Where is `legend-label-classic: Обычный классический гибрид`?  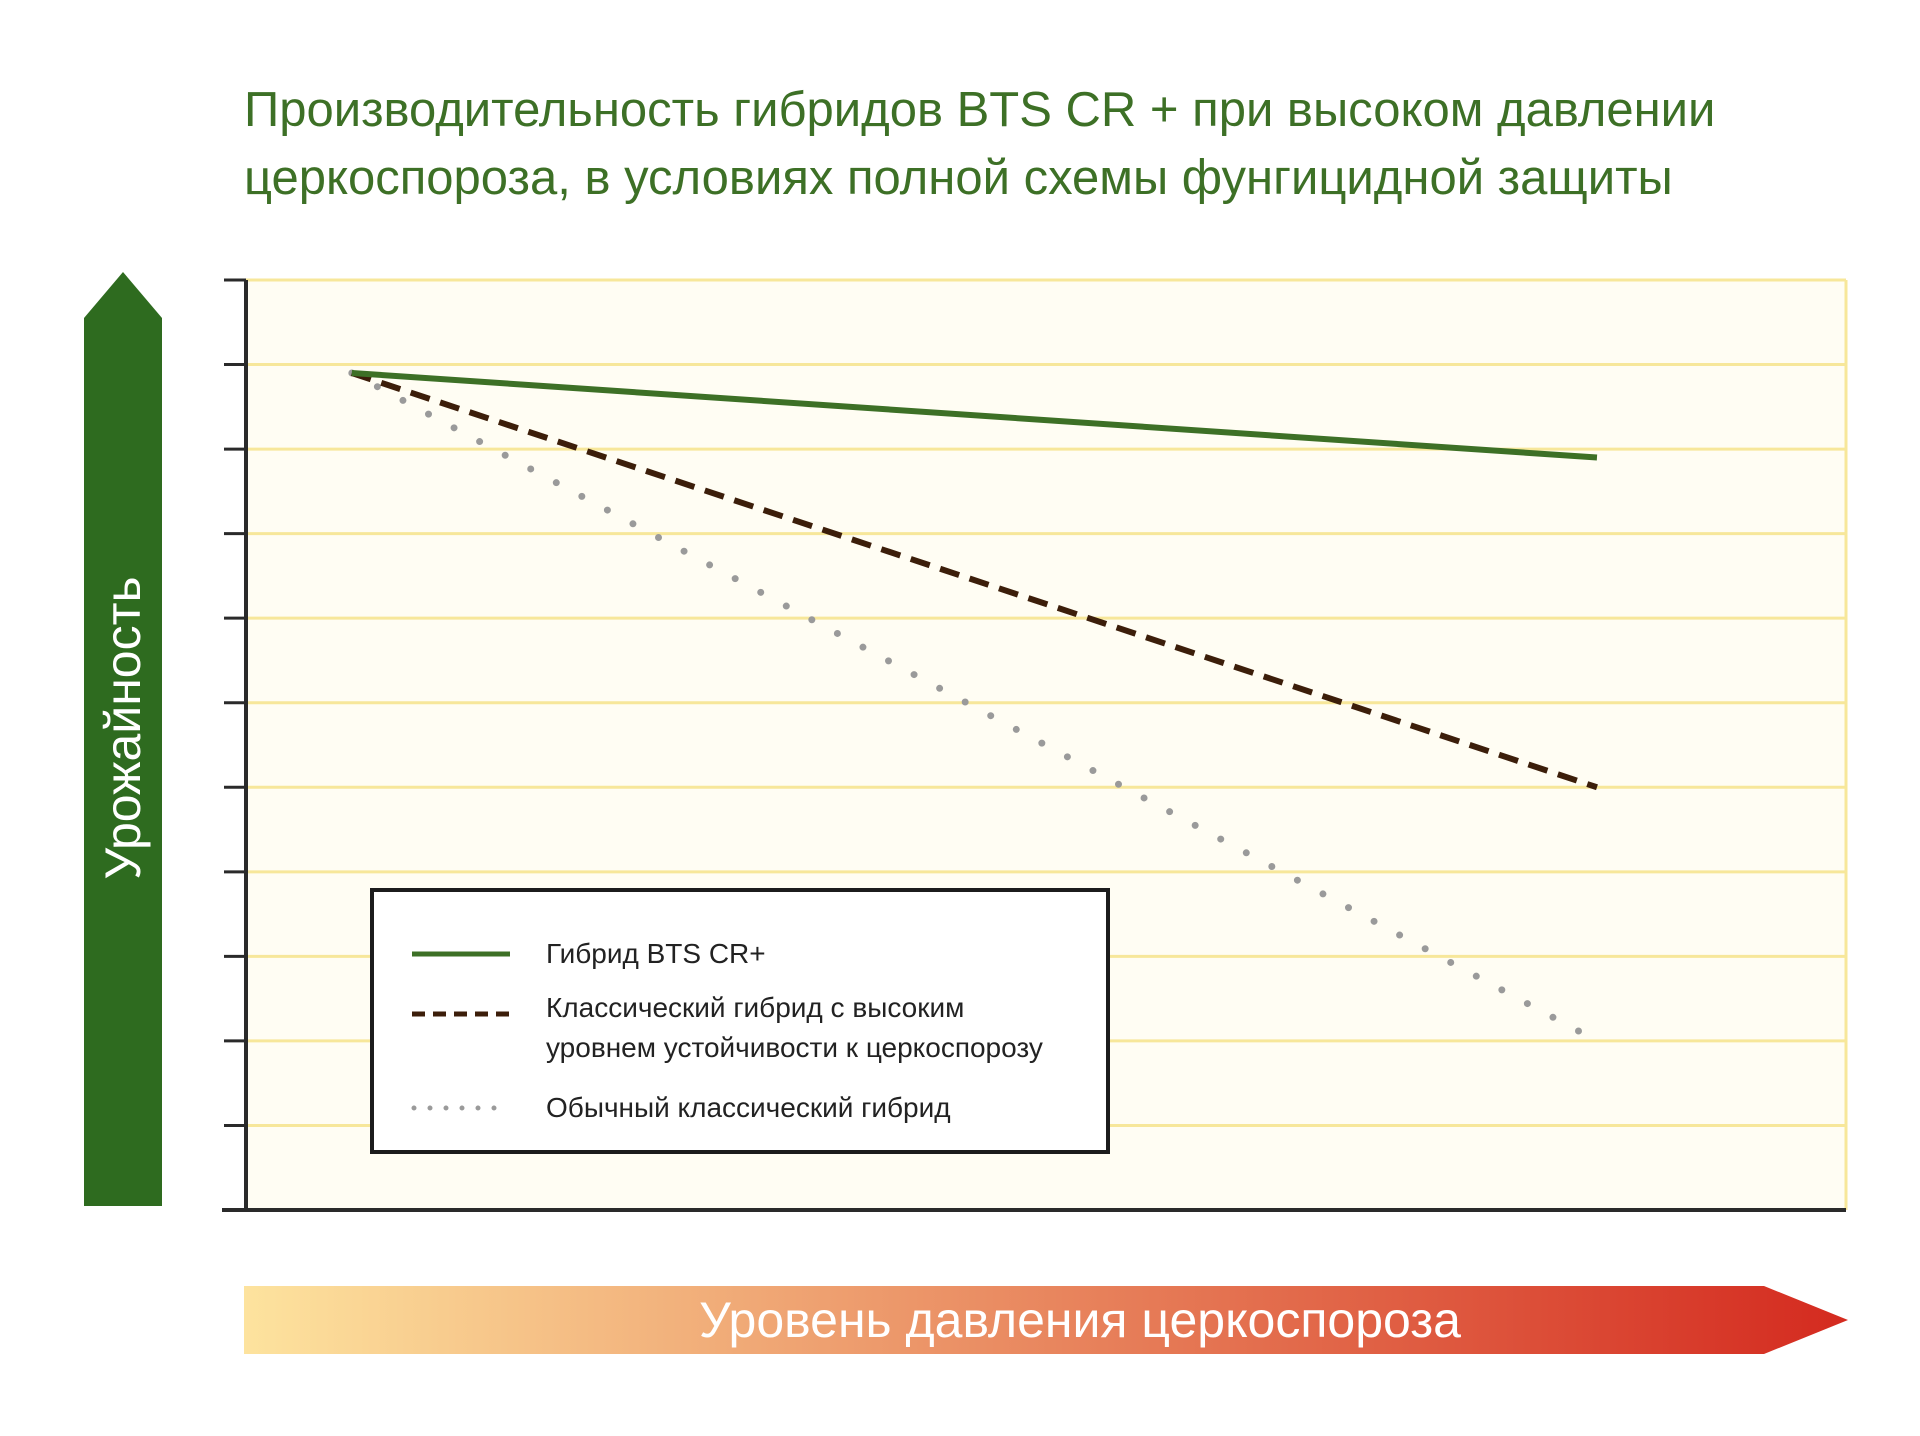
legend-label-classic: Обычный классический гибрид is located at coordinates (748, 1108).